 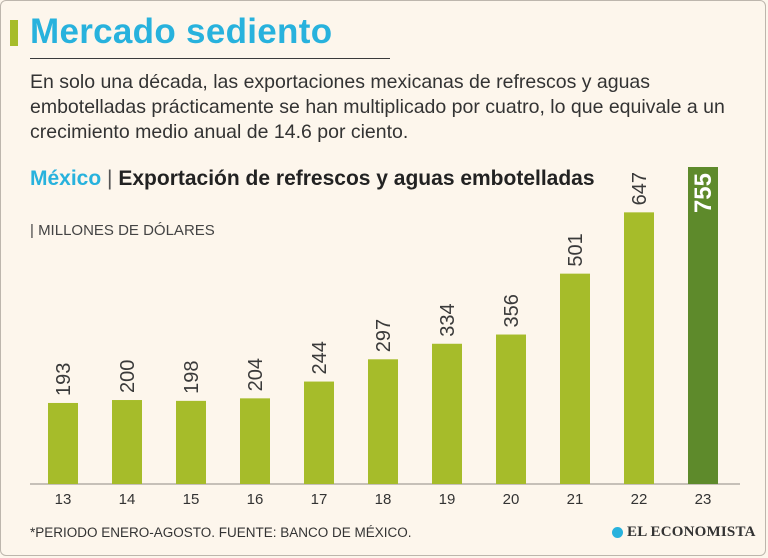 I want to click on chart-title-country: México, so click(x=66, y=178).